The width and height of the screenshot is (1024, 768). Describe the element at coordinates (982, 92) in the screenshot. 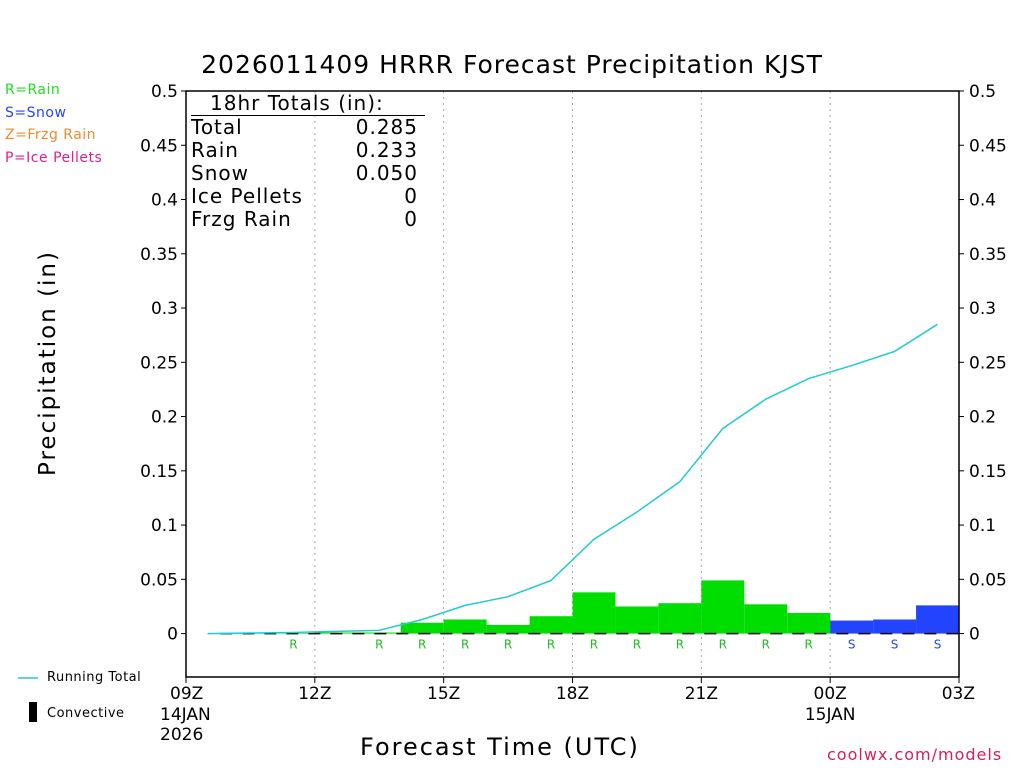

I see `y-tick-label-right: 0.5` at that location.